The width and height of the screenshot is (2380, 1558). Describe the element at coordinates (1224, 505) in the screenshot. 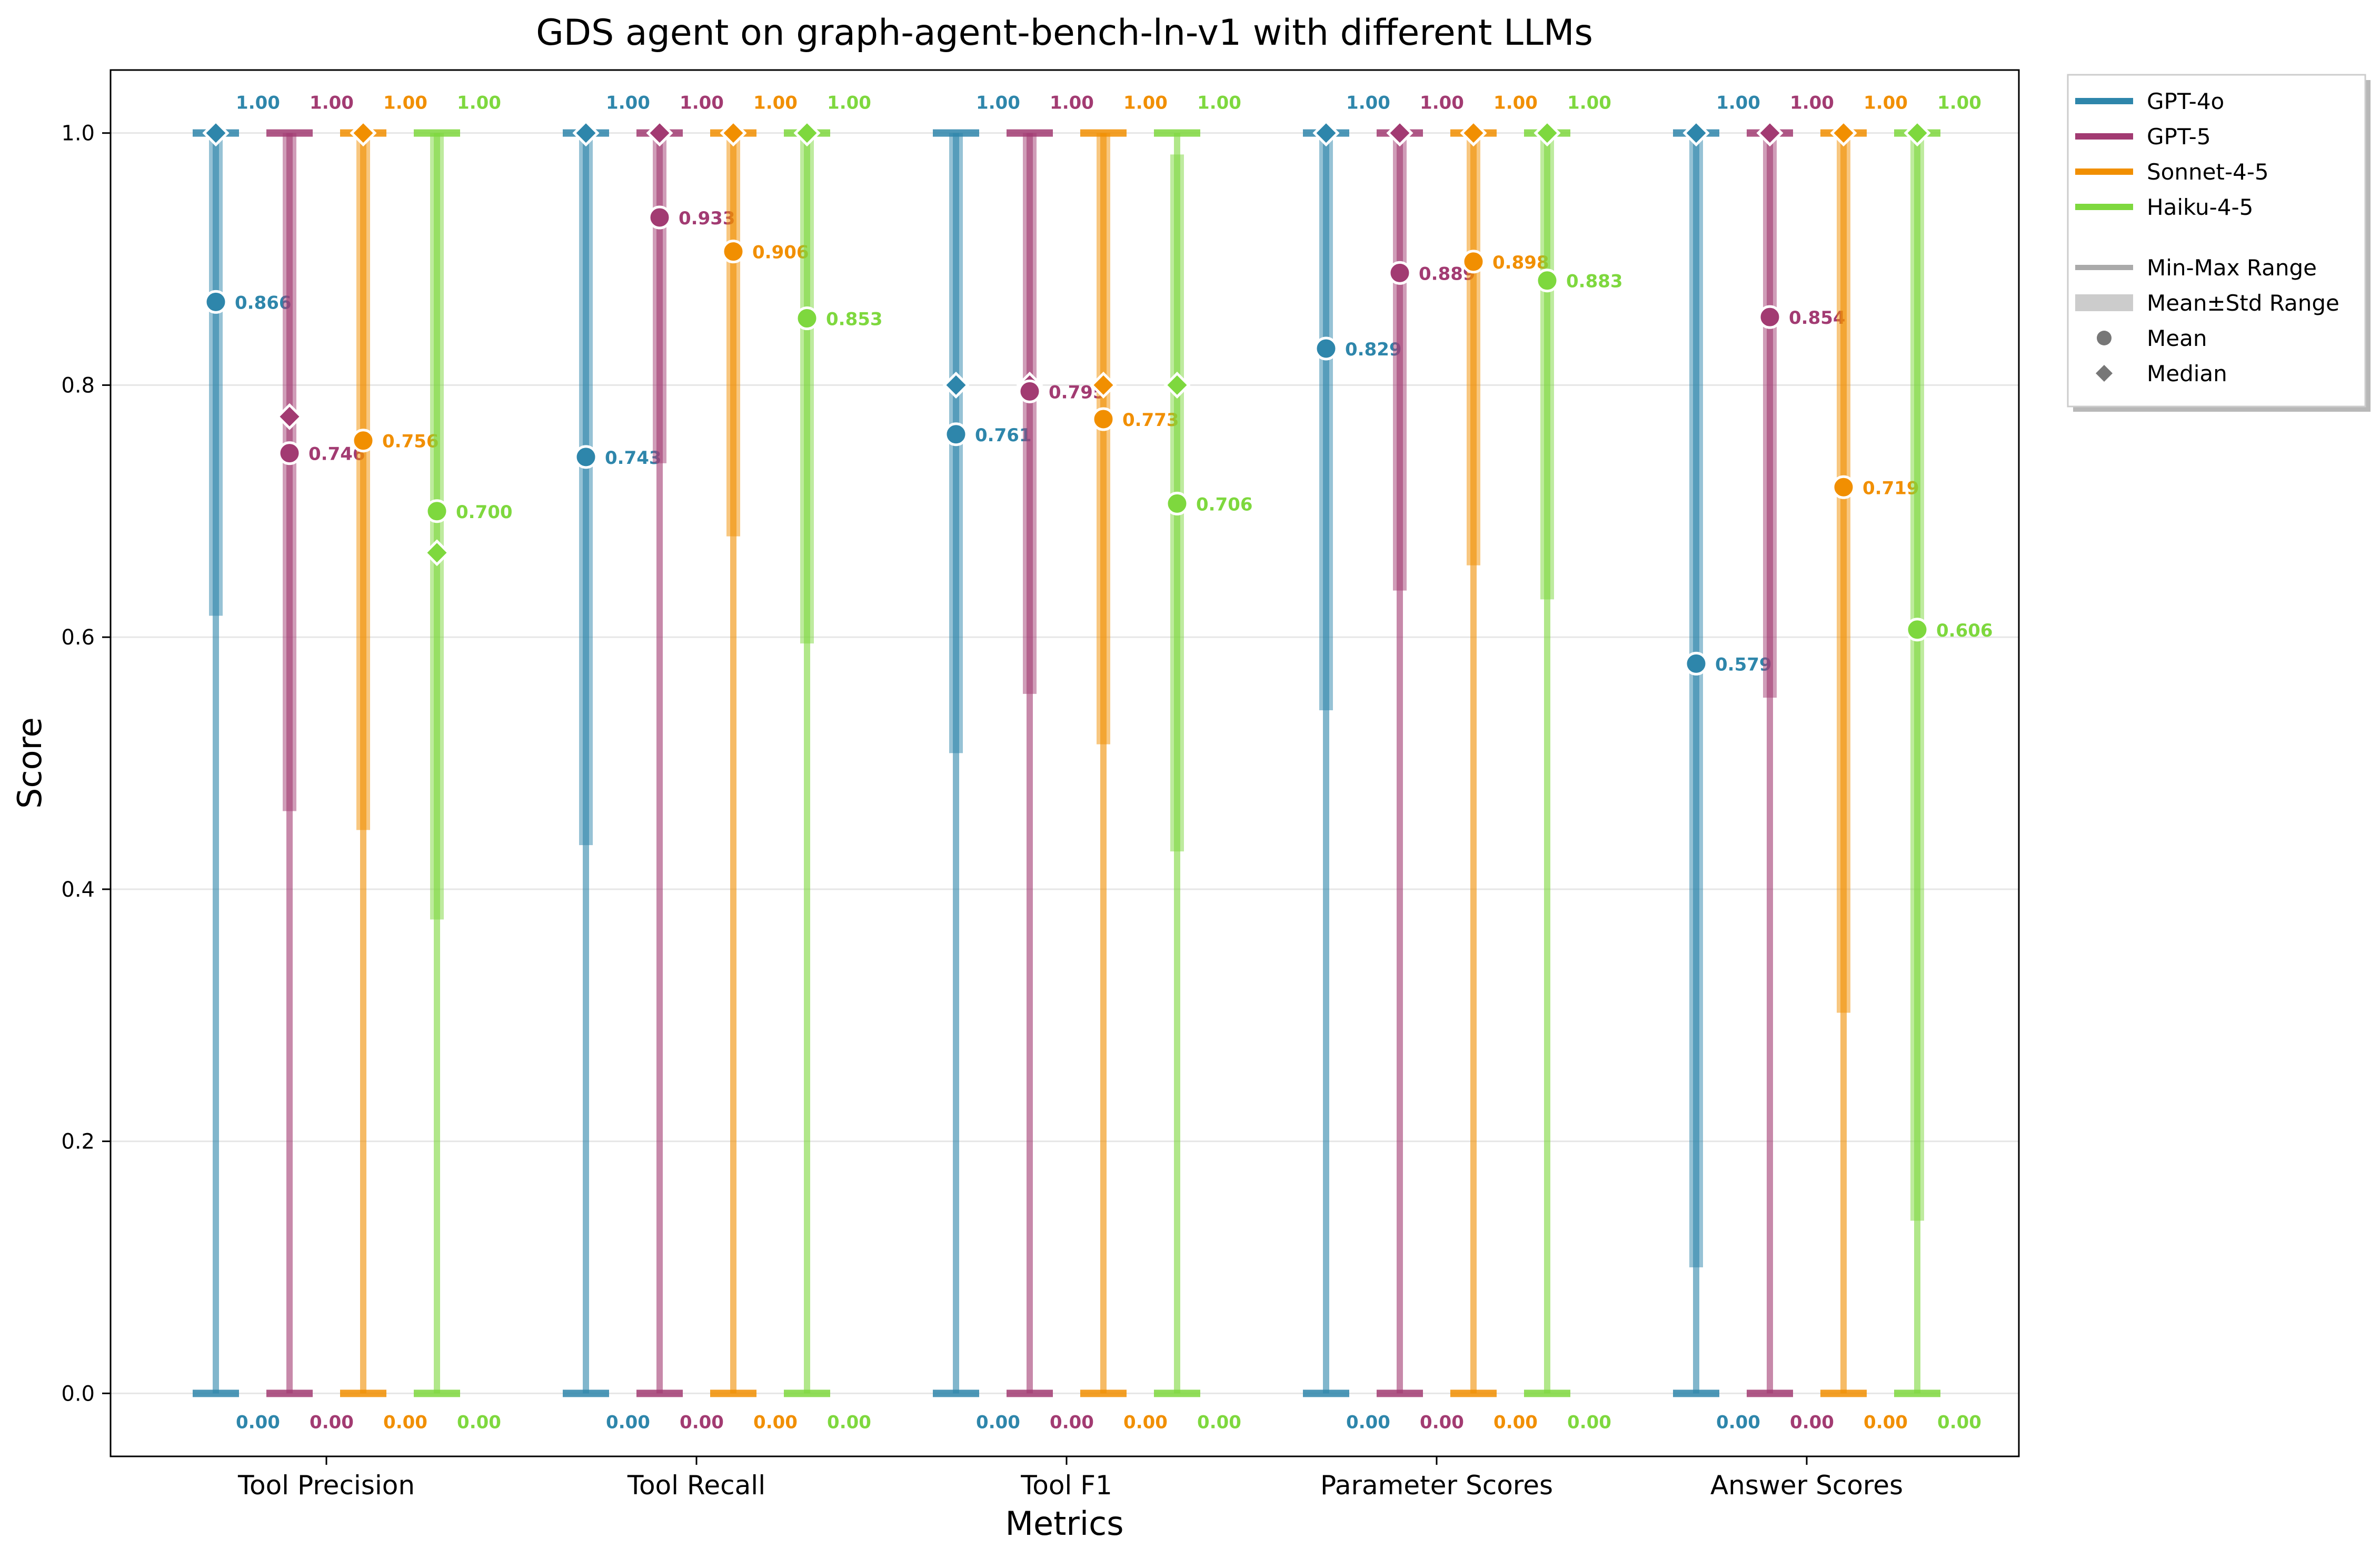

I see `mean-value-label: 0.706` at that location.